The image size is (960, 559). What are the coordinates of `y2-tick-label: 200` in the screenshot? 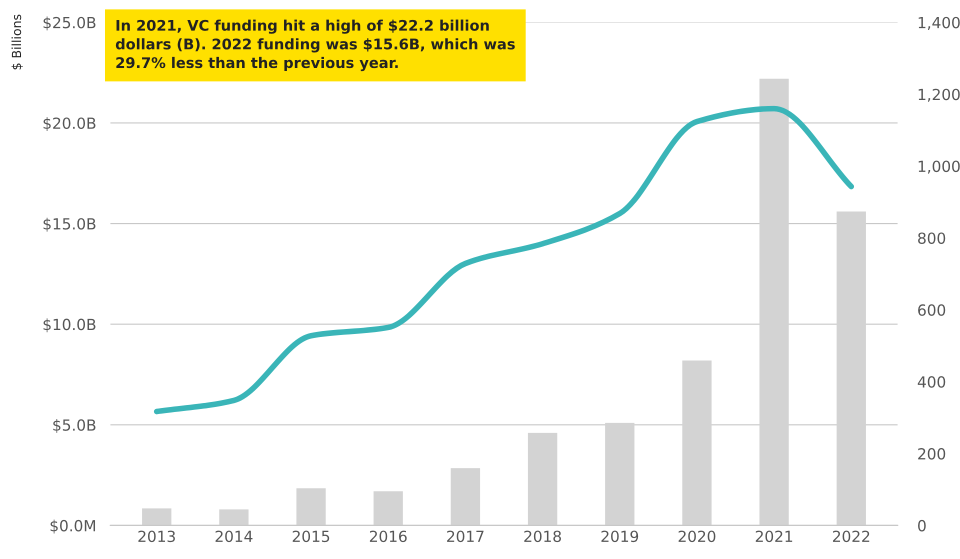 It's located at (932, 454).